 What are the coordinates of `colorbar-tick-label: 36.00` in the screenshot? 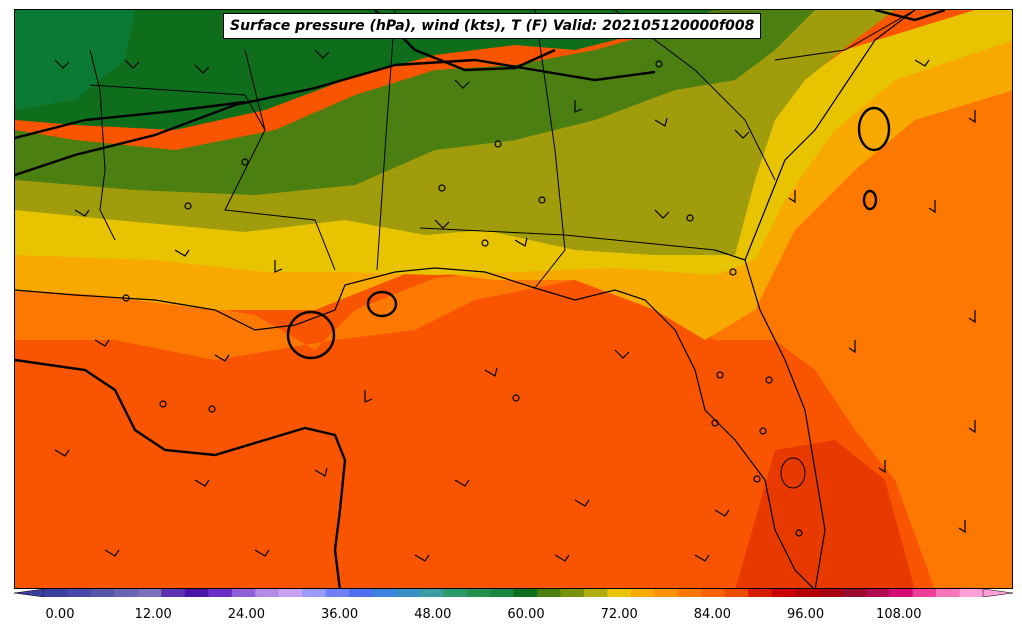 It's located at (339, 614).